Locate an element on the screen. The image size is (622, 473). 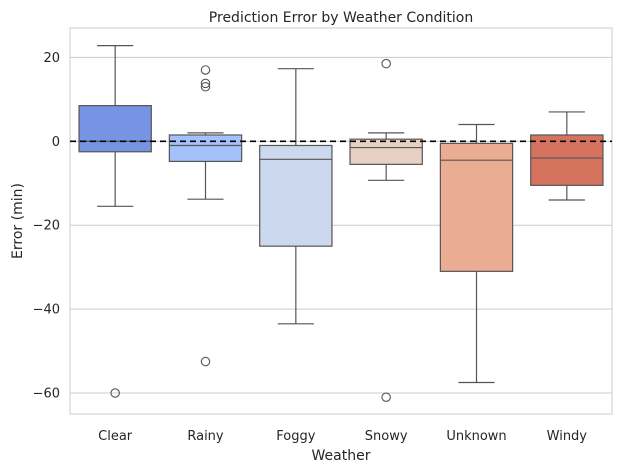
y-axis-label: Error (min) is located at coordinates (18, 221).